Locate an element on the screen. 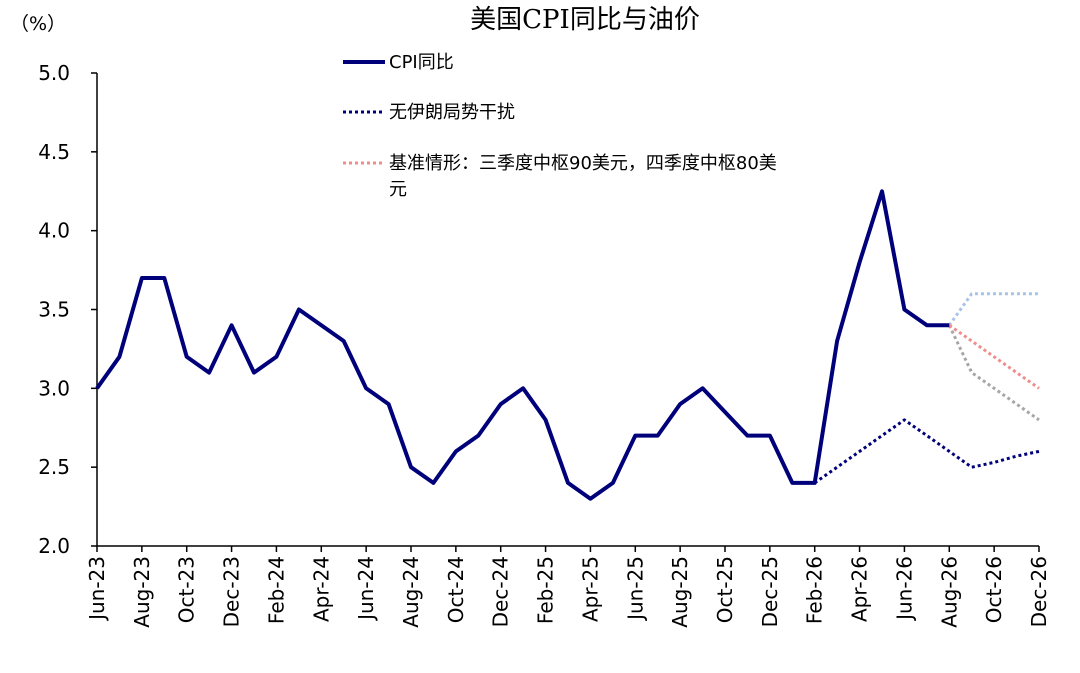 The width and height of the screenshot is (1080, 673). x-tick-label: Oct-25 is located at coordinates (725, 589).